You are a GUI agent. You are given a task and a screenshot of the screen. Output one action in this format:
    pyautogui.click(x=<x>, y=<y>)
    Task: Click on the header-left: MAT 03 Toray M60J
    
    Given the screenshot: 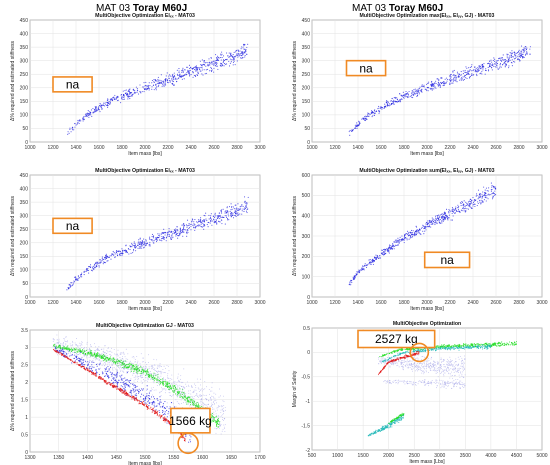 What is the action you would take?
    pyautogui.click(x=141, y=8)
    